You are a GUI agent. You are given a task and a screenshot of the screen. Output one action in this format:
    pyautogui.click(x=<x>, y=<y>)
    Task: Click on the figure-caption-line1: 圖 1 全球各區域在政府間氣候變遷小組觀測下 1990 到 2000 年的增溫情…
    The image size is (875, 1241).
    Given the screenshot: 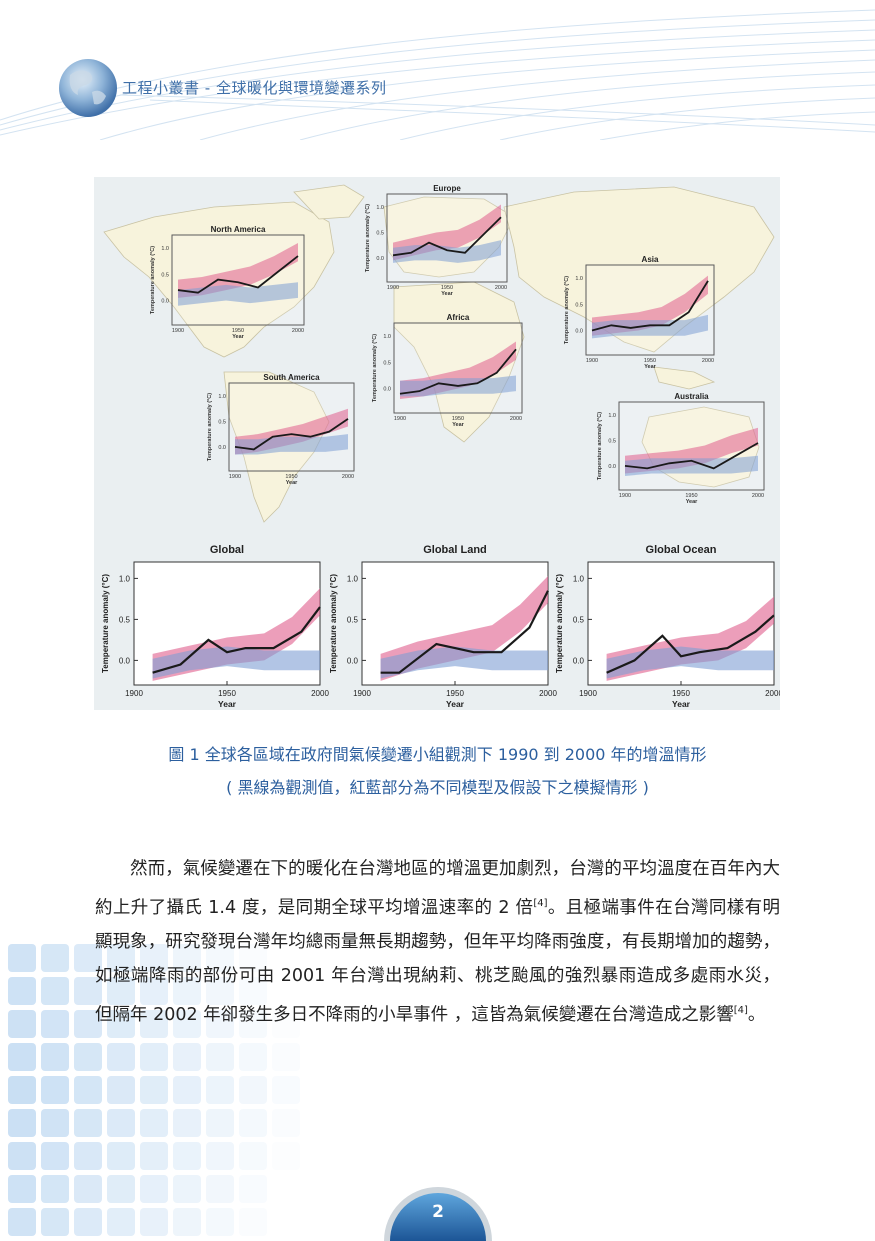 What is the action you would take?
    pyautogui.click(x=437, y=754)
    